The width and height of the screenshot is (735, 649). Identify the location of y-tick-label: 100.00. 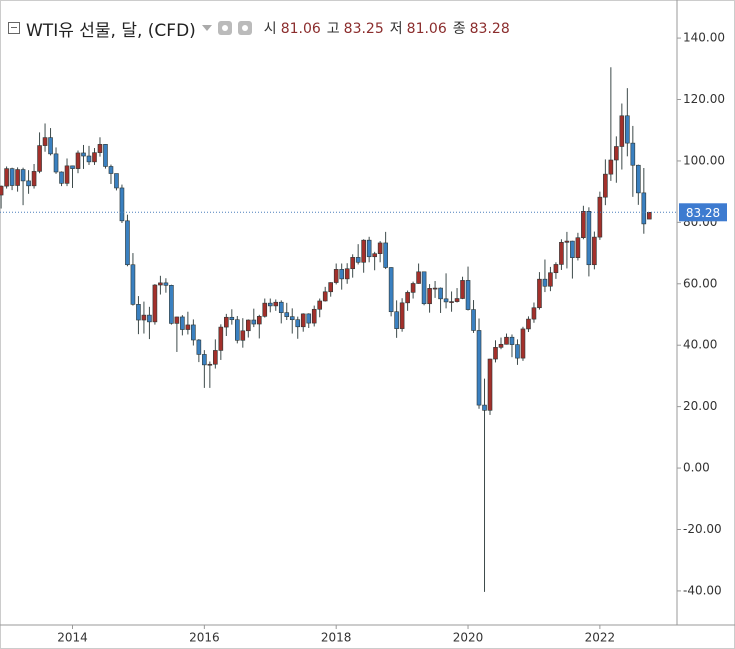
(704, 160).